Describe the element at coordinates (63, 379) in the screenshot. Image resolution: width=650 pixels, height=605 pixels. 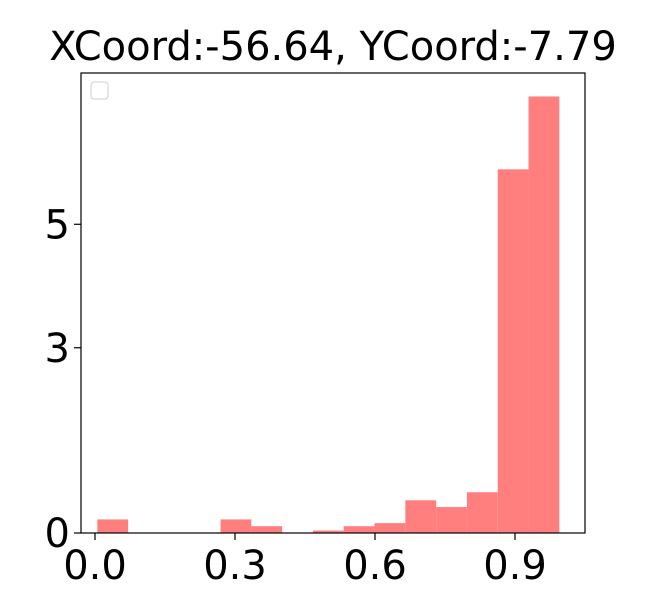
I see `y-axis-ticks: 0 3 5` at that location.